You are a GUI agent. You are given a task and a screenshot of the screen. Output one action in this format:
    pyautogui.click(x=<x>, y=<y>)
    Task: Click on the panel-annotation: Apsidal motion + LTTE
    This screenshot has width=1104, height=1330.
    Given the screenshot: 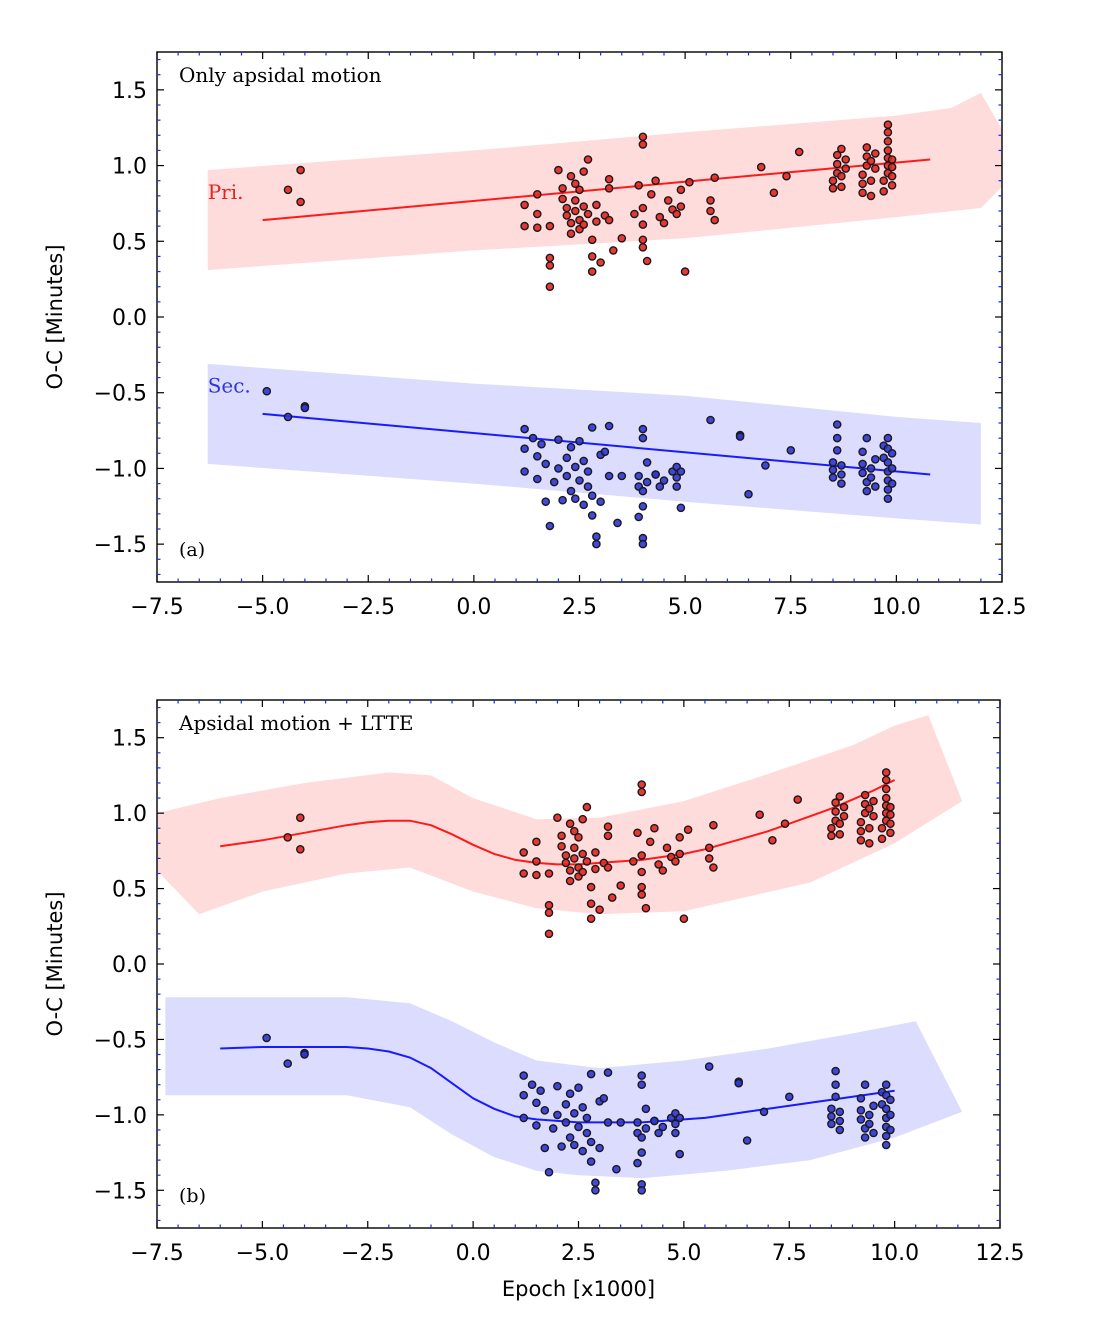 What is the action you would take?
    pyautogui.click(x=296, y=723)
    